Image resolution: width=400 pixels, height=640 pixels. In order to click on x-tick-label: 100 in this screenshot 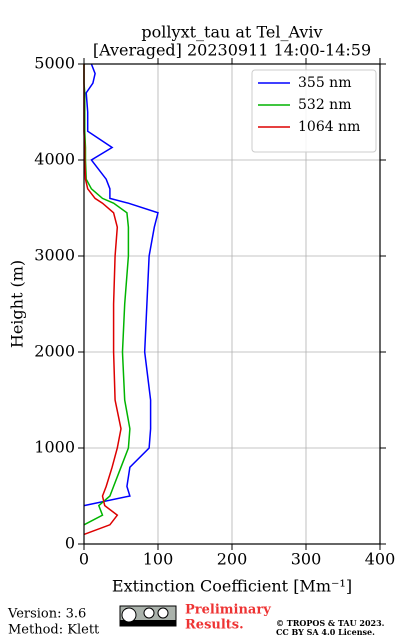, I will do `click(158, 559)`.